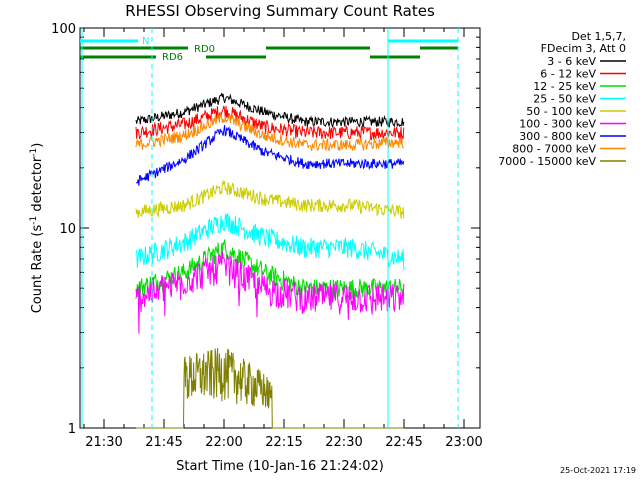  What do you see at coordinates (598, 470) in the screenshot?
I see `footer-date: 25-Oct-2021 17:19` at bounding box center [598, 470].